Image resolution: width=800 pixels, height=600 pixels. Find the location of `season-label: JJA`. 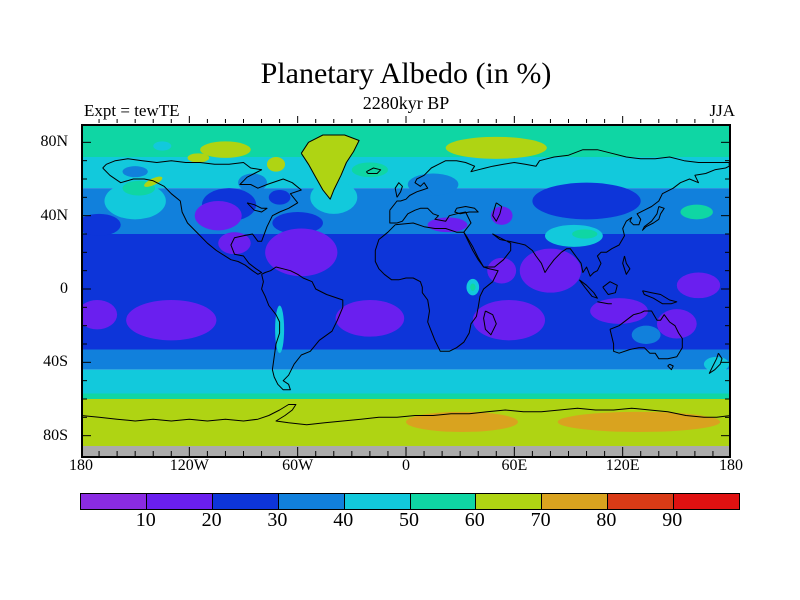

season-label: JJA is located at coordinates (722, 110).